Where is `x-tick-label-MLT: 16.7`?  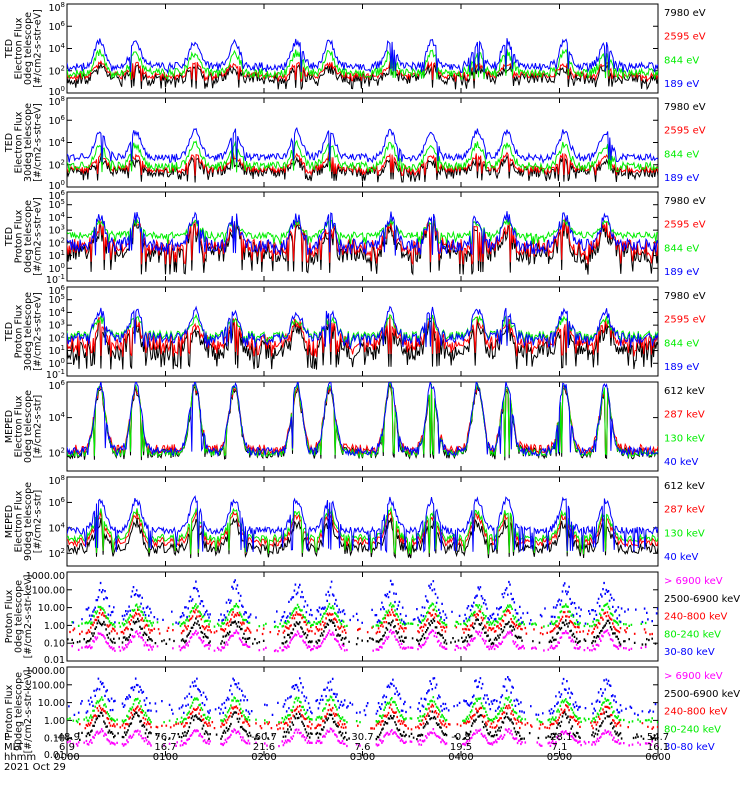
x-tick-label-MLT: 16.7 is located at coordinates (165, 747).